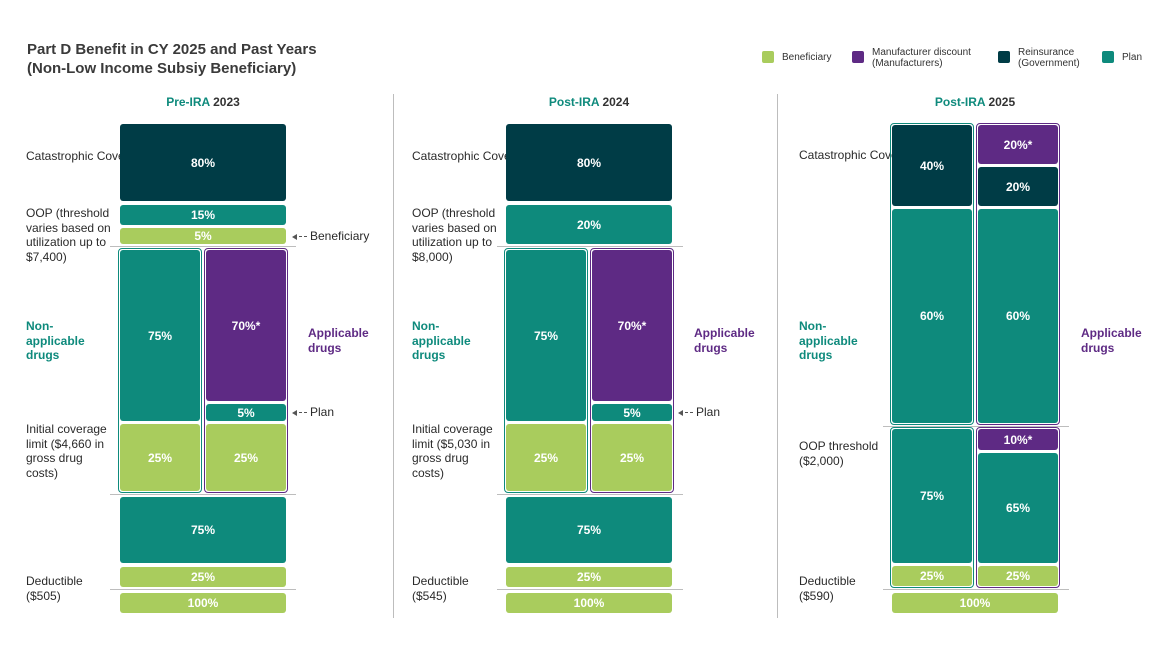  I want to click on bar-2025-app-plan-60: 60%, so click(1018, 316).